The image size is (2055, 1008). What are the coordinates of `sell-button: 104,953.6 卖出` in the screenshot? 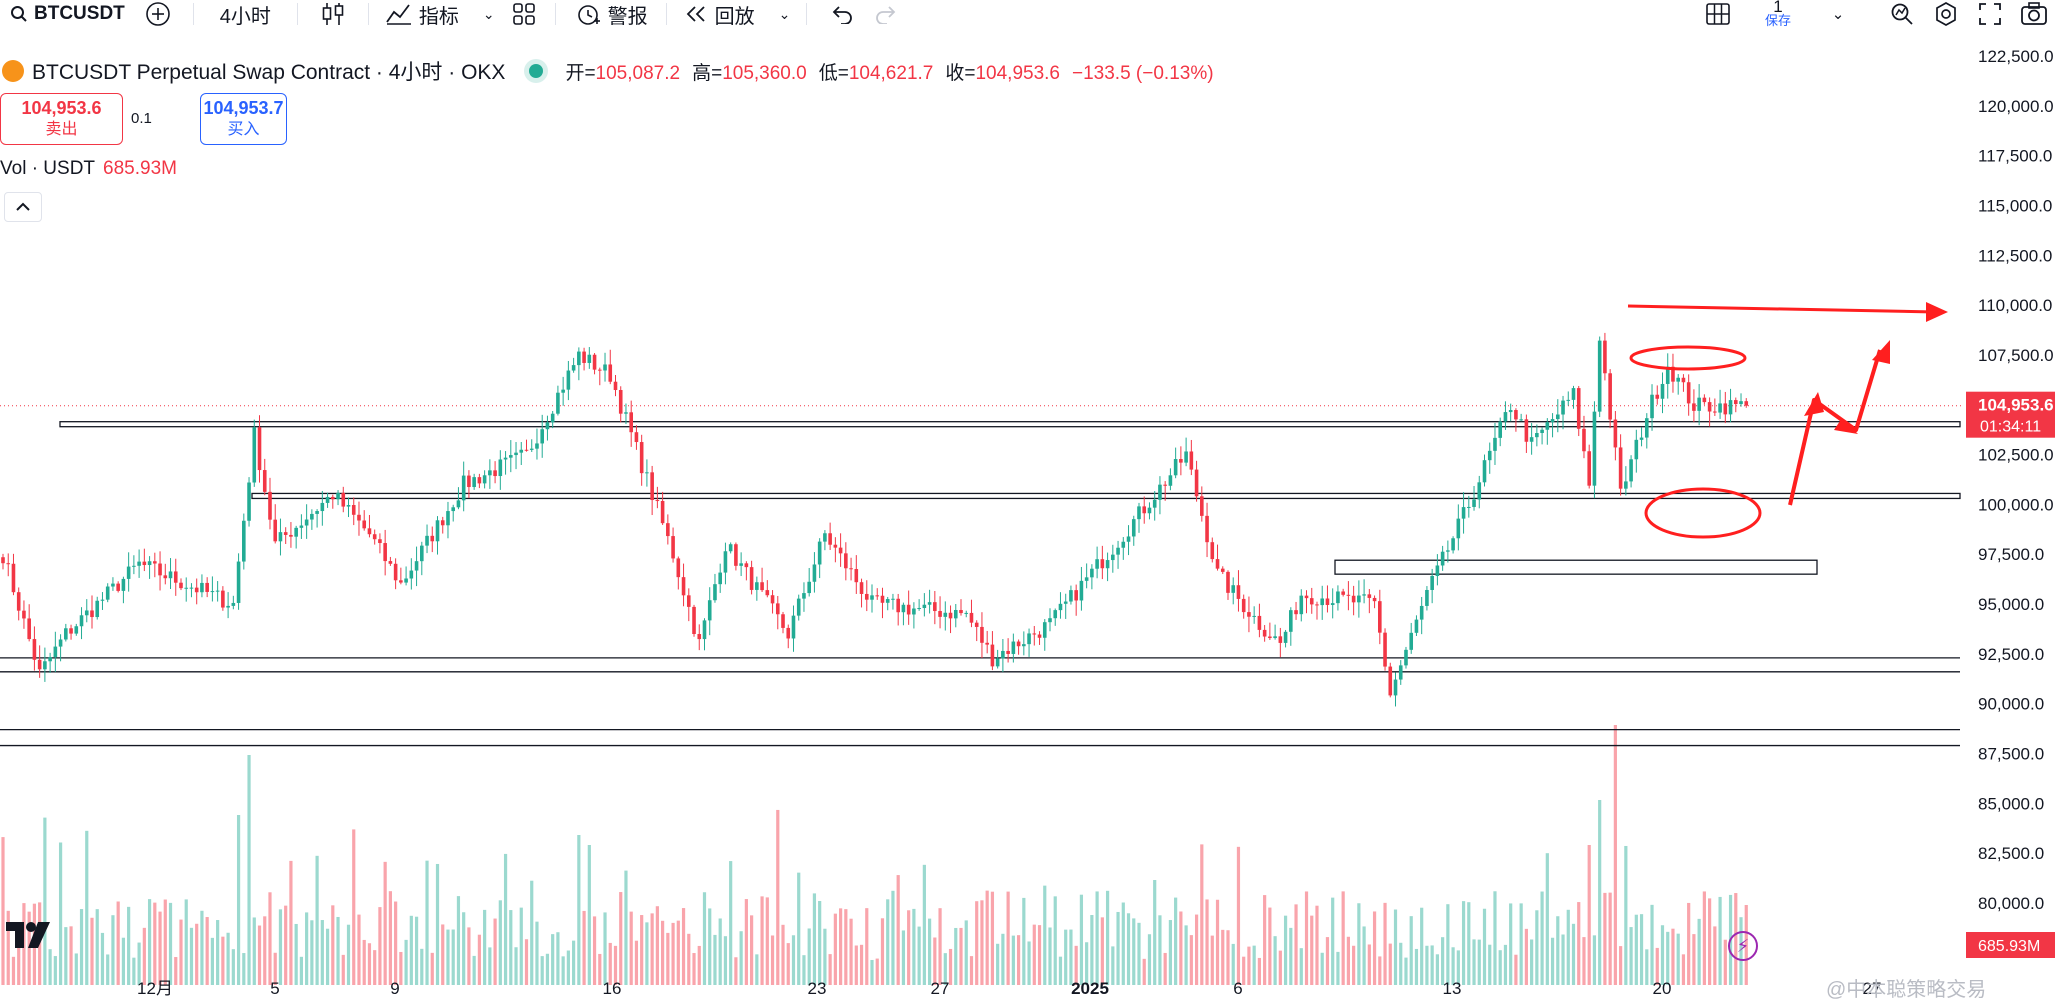 It's located at (61, 119).